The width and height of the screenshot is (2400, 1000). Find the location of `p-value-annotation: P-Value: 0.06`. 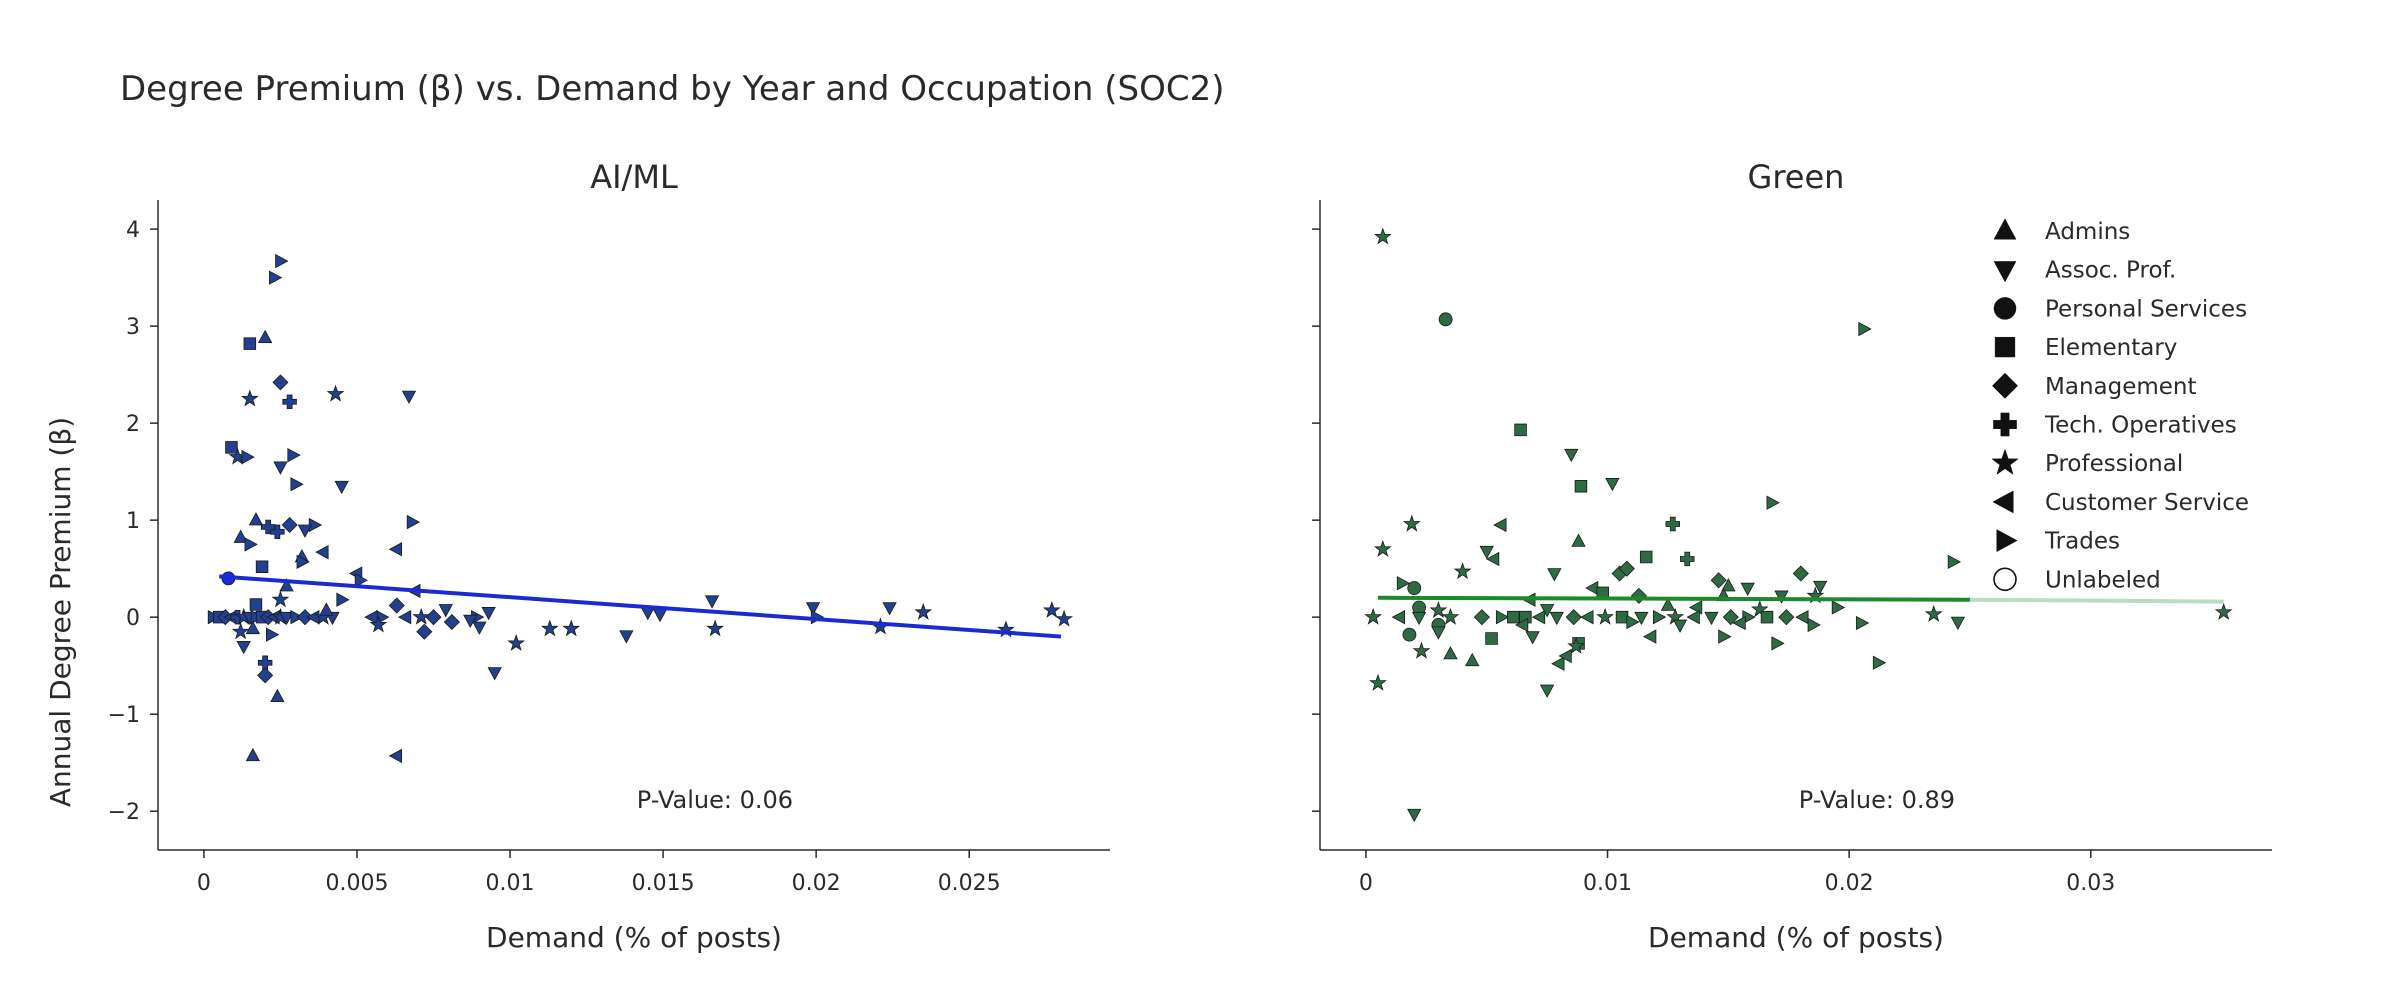

p-value-annotation: P-Value: 0.06 is located at coordinates (715, 800).